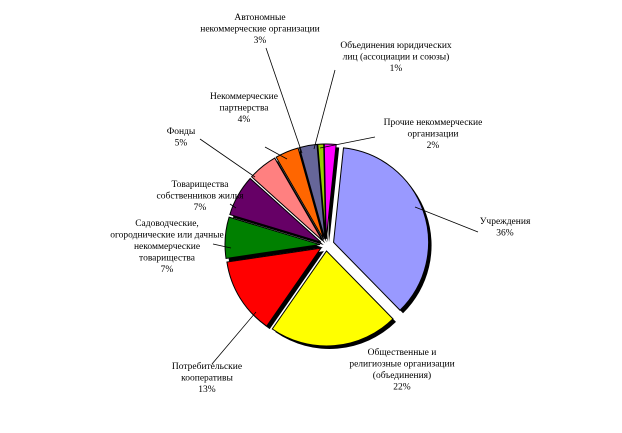  I want to click on slice-value-label: 36%, so click(505, 234).